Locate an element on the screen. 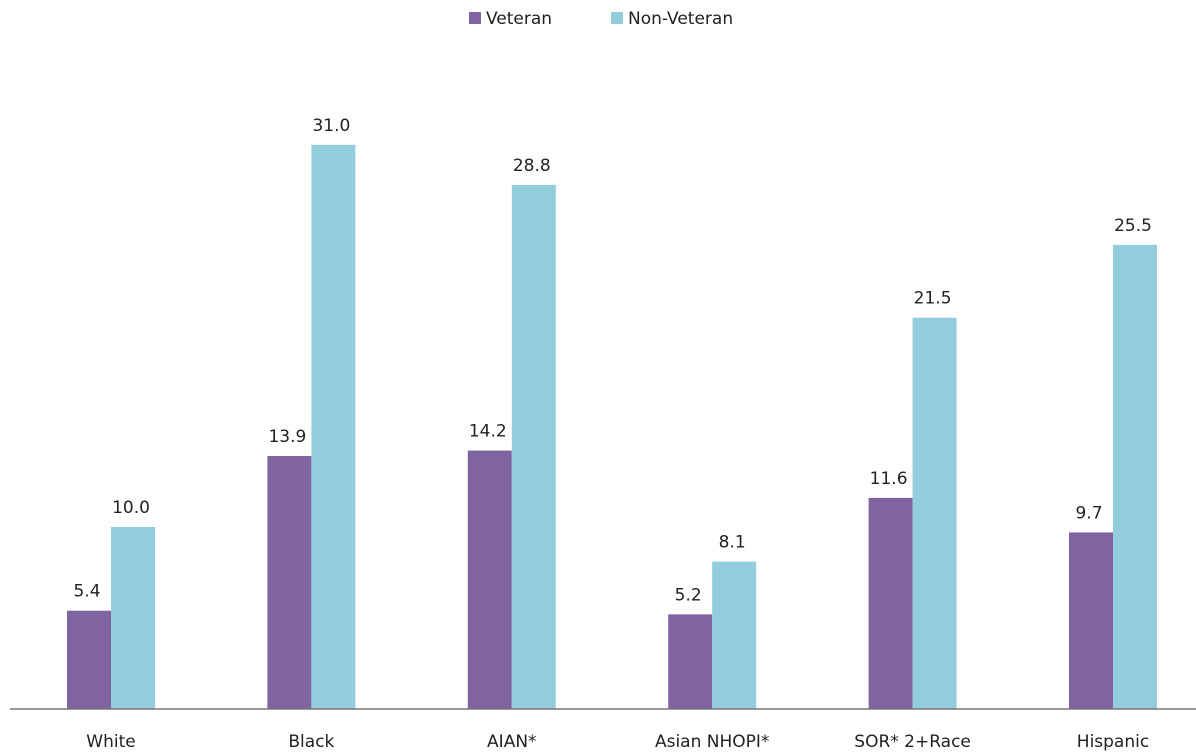  data-label: 5.2 is located at coordinates (688, 595).